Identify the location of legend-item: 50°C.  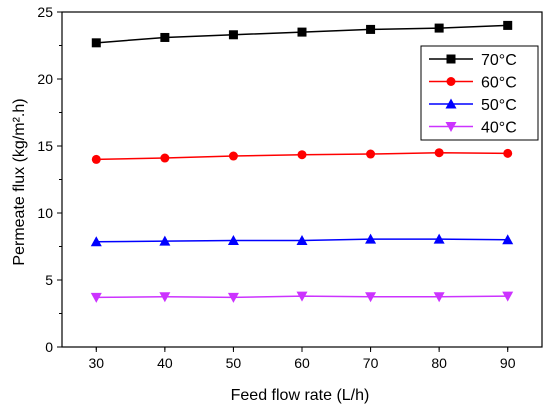
(473, 105).